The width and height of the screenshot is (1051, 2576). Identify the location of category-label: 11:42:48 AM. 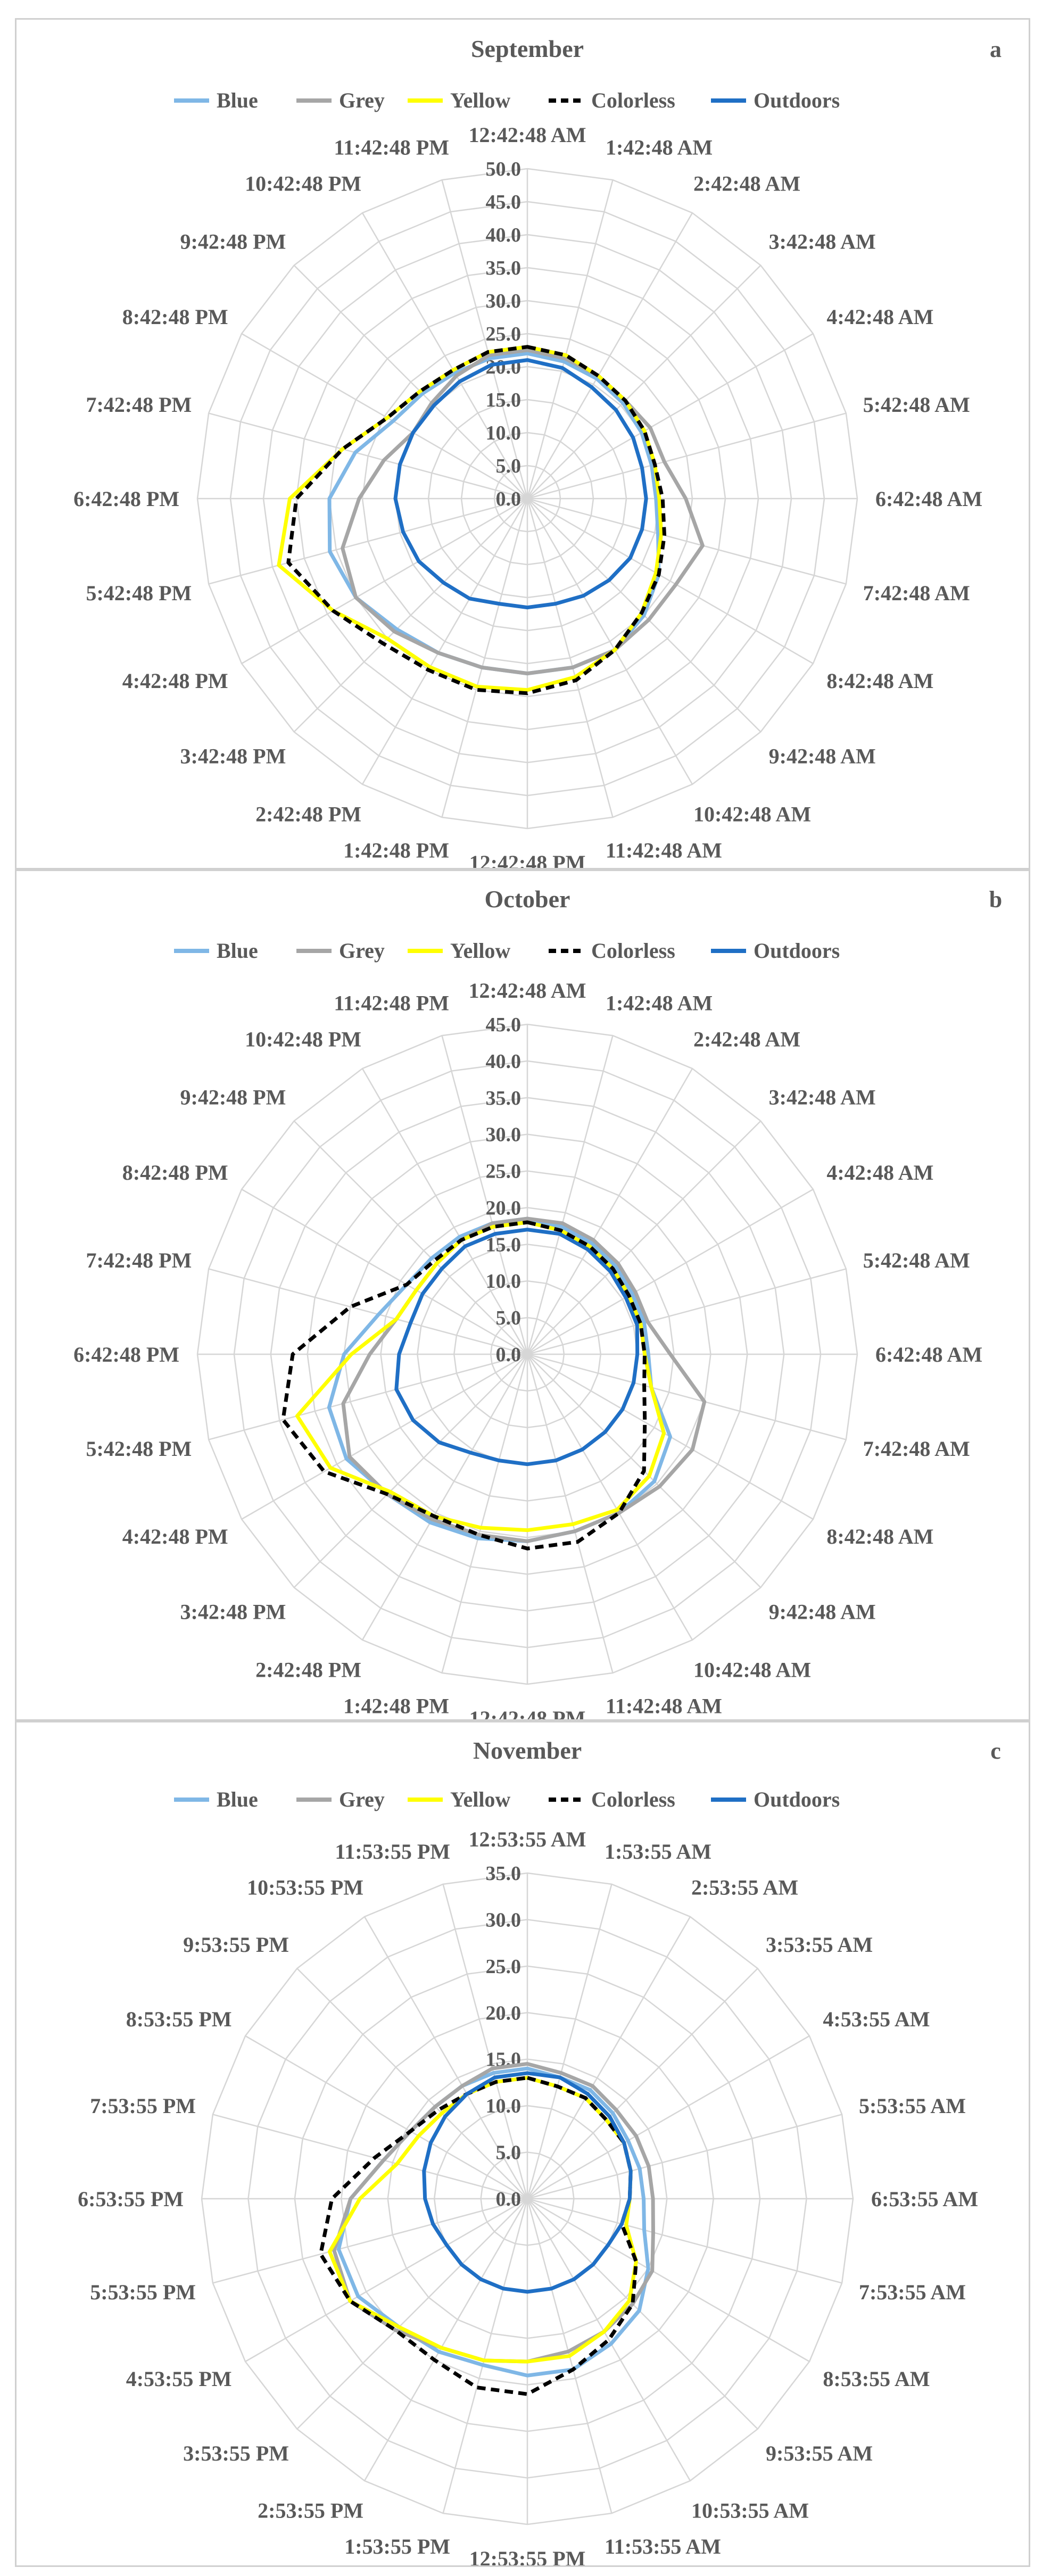
(664, 1706).